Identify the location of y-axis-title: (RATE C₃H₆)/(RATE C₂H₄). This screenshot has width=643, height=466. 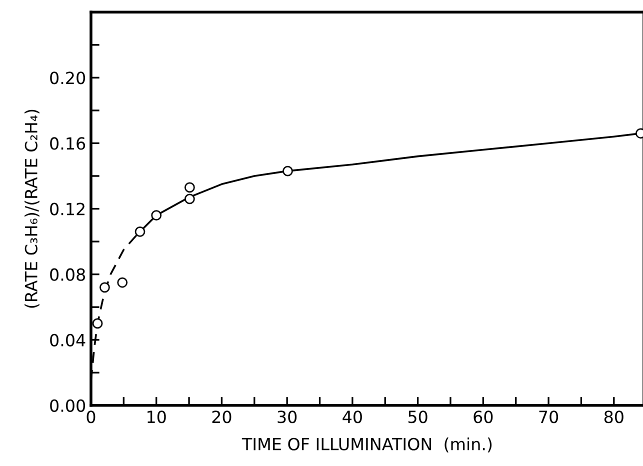
(32, 209).